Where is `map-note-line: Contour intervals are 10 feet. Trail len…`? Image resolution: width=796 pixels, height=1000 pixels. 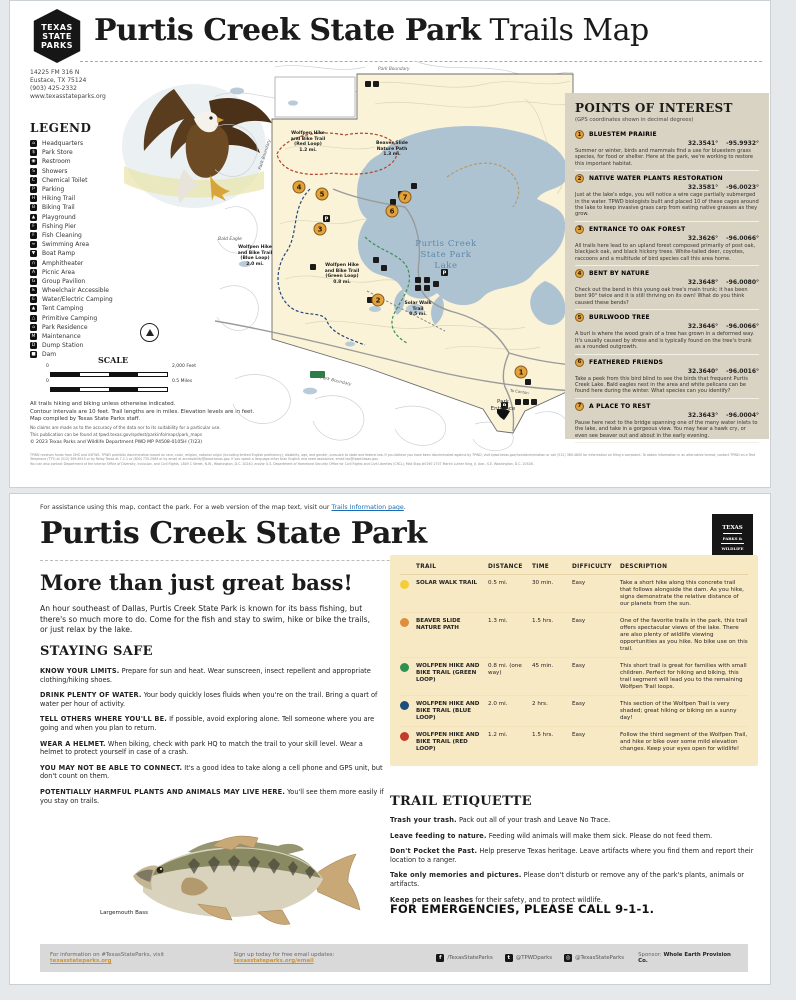 map-note-line: Contour intervals are 10 feet. Trail len… is located at coordinates (142, 411).